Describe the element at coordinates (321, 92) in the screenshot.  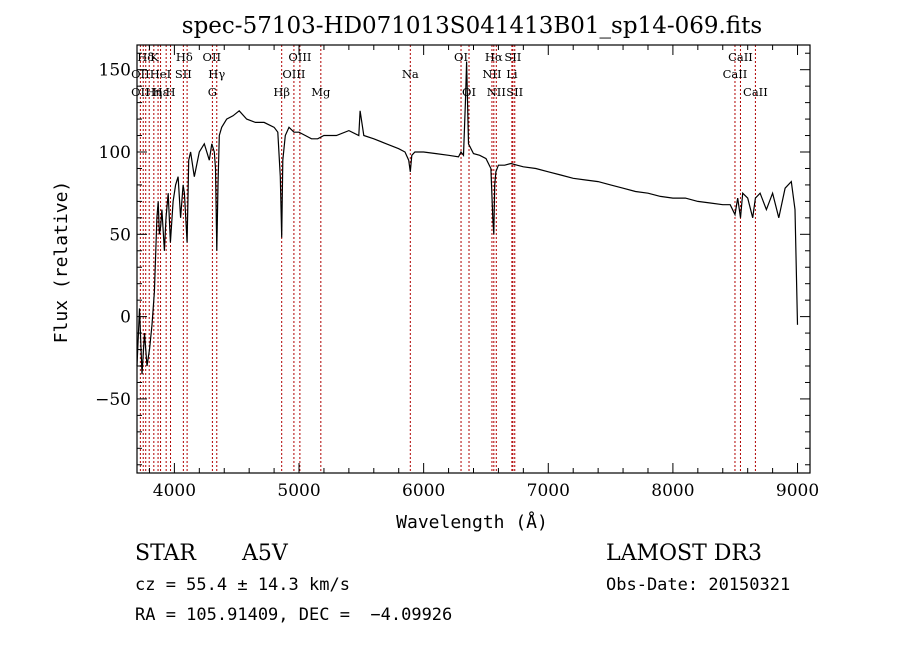
I see `marker-label: Mg` at that location.